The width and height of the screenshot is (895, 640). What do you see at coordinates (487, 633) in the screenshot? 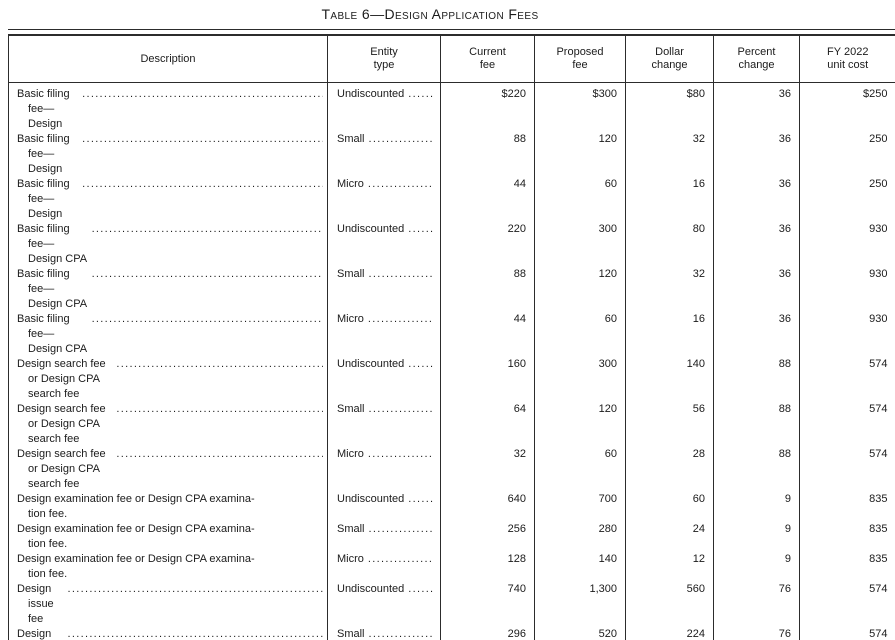
I see `row-current-fee: 296` at bounding box center [487, 633].